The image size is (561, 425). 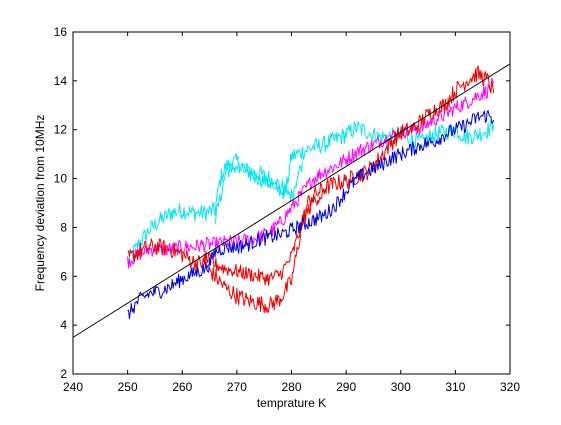 What do you see at coordinates (61, 130) in the screenshot?
I see `y-tick-label: 12` at bounding box center [61, 130].